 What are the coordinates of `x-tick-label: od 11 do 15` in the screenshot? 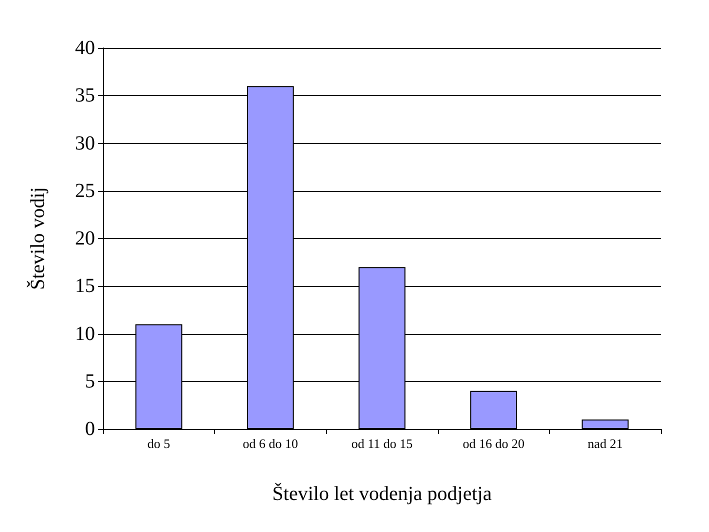 It's located at (382, 443).